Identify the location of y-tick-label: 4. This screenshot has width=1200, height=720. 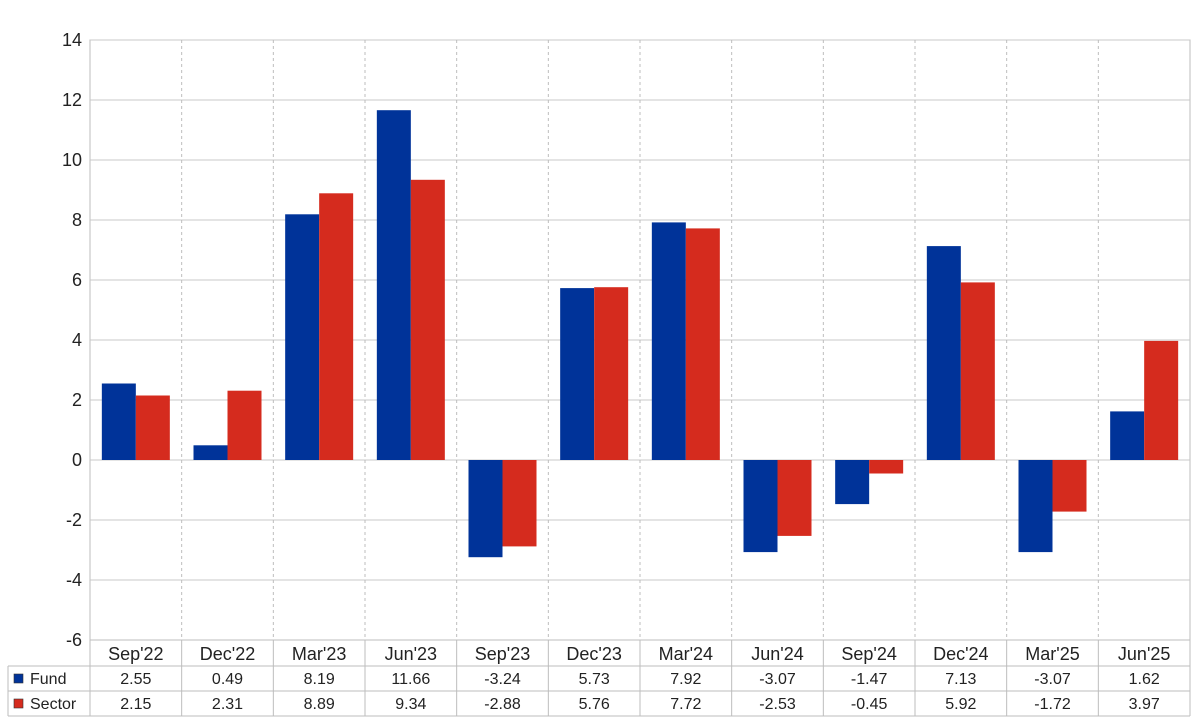
(77, 340).